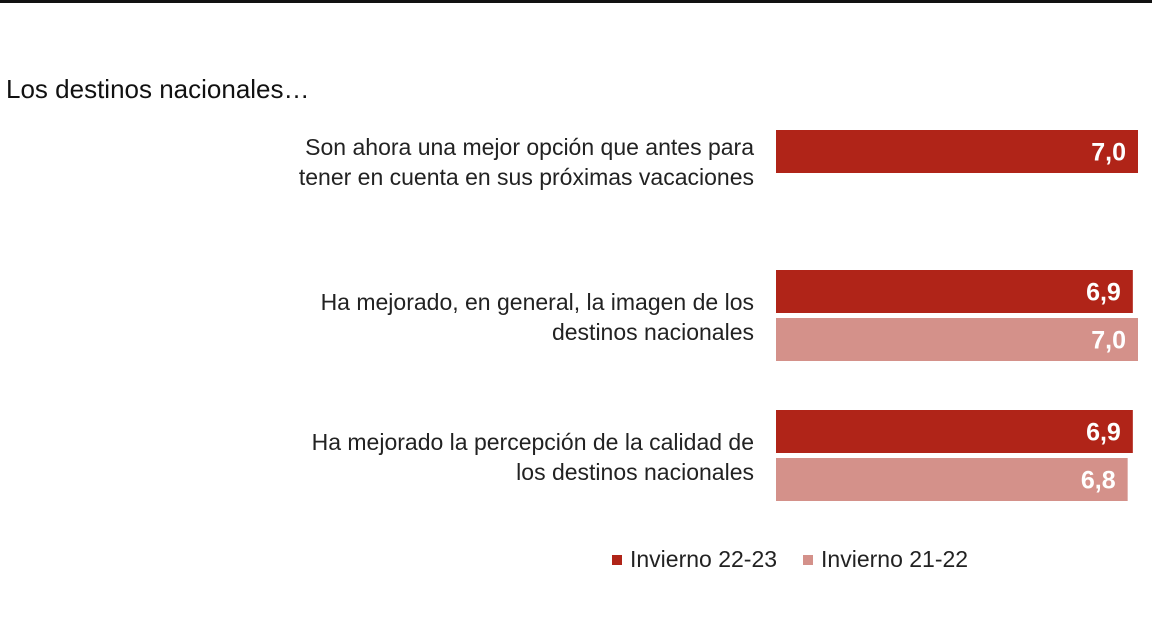 This screenshot has height=641, width=1152. I want to click on top-rule, so click(576, 1).